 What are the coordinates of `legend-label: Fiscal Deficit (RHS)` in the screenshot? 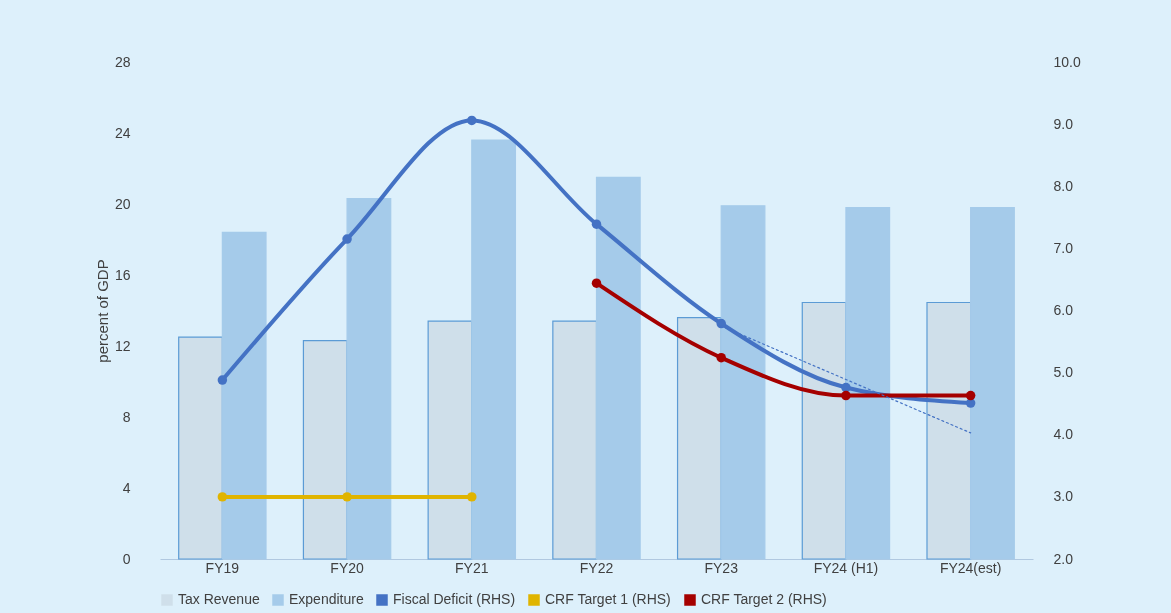 It's located at (454, 599).